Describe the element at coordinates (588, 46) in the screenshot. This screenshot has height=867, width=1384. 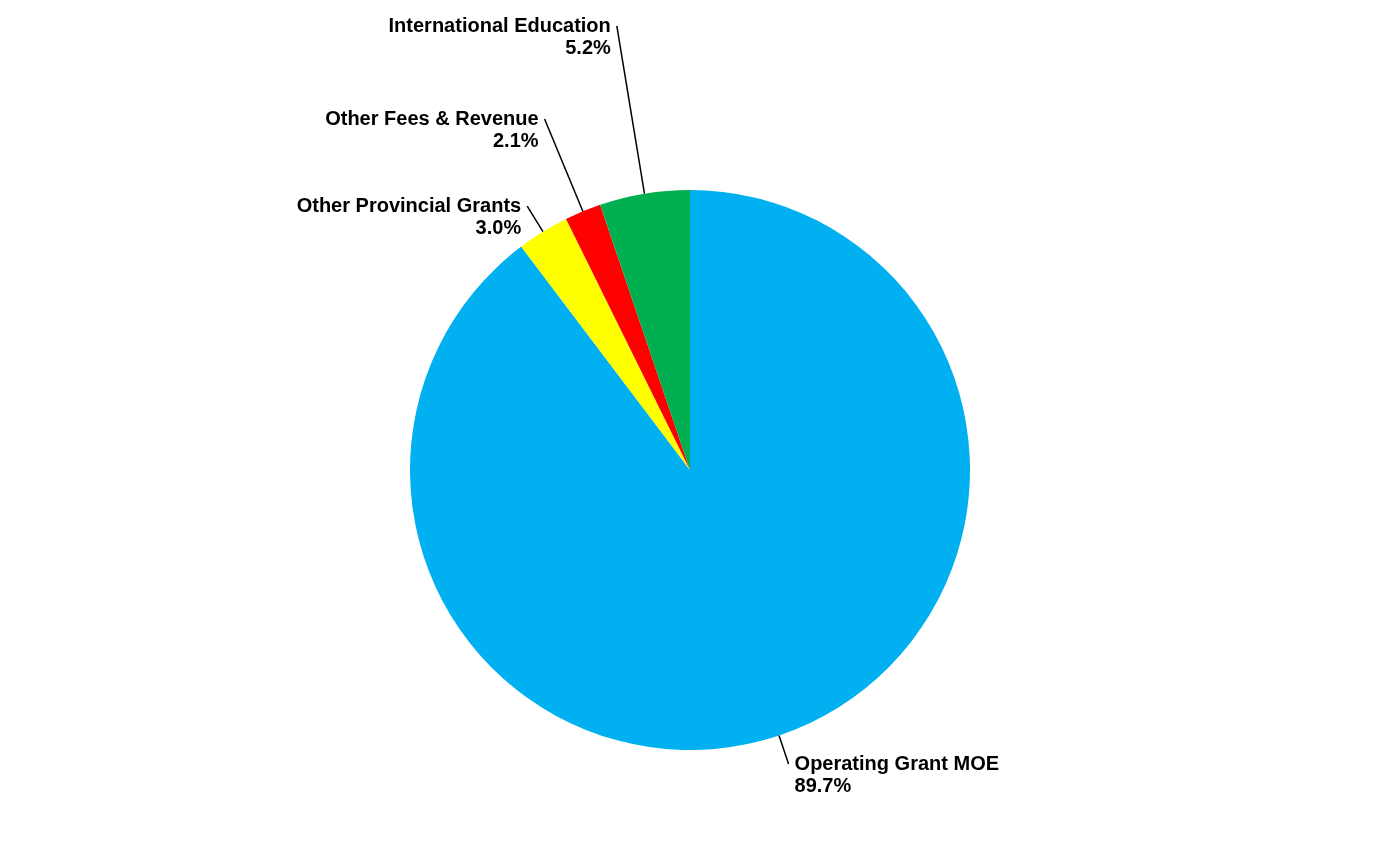
I see `data-label: 5.2%` at that location.